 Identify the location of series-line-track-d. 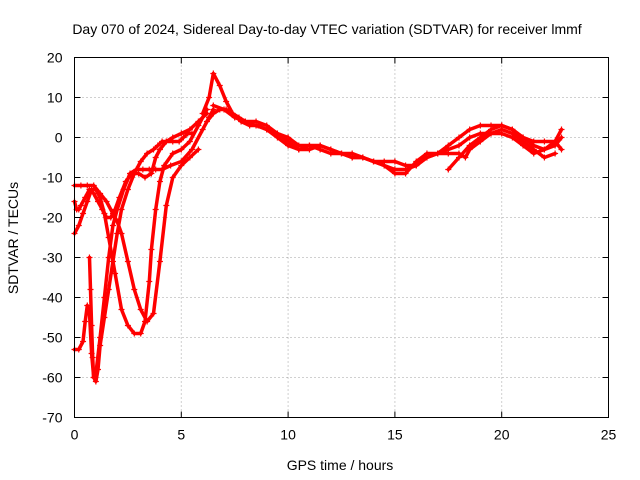
(136, 235).